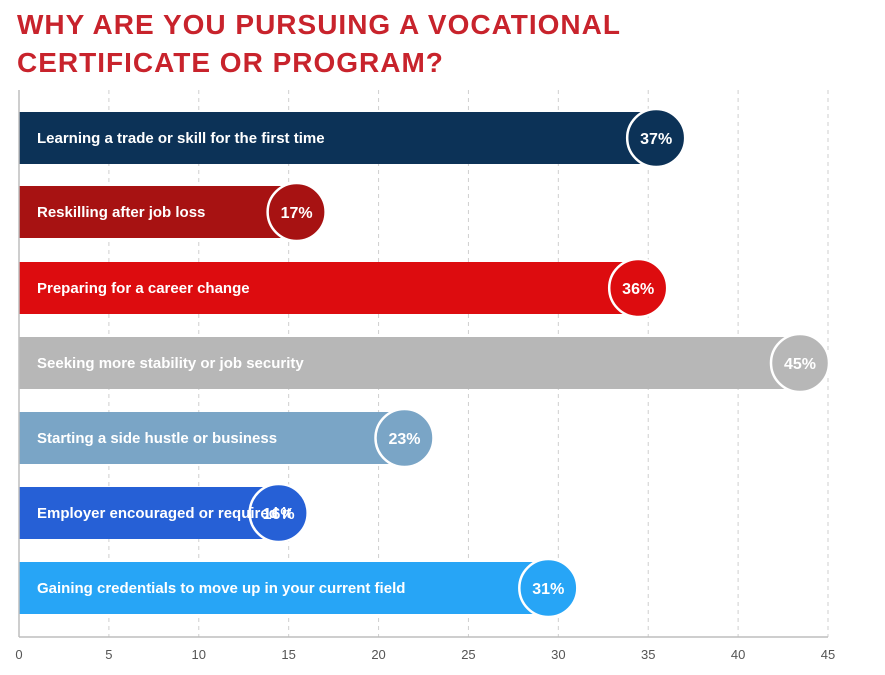  I want to click on category-label: Reskilling after job loss, so click(121, 212).